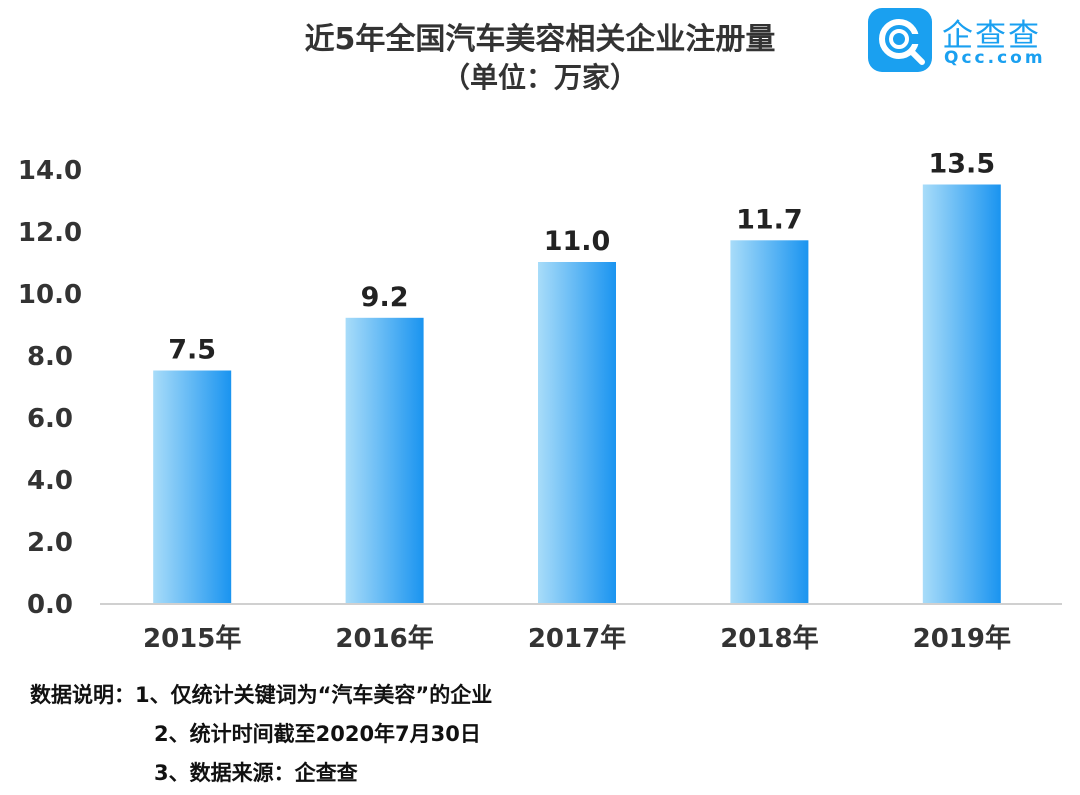 This screenshot has width=1080, height=795. I want to click on y-tick-label: 14.0, so click(50, 171).